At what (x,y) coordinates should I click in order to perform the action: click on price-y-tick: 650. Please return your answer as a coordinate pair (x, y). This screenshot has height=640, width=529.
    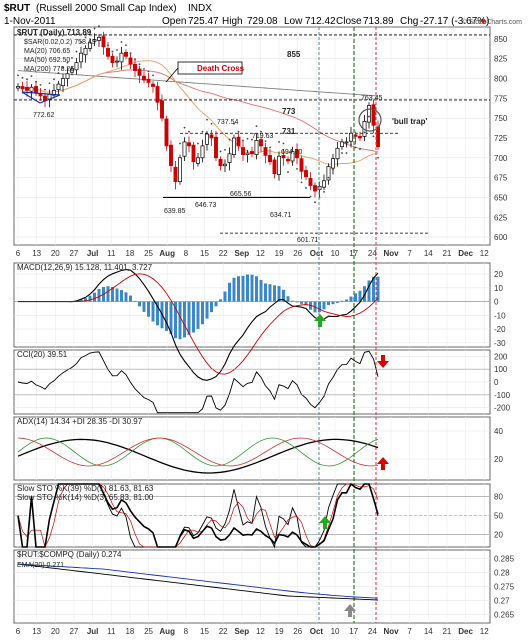
    Looking at the image, I should click on (501, 197).